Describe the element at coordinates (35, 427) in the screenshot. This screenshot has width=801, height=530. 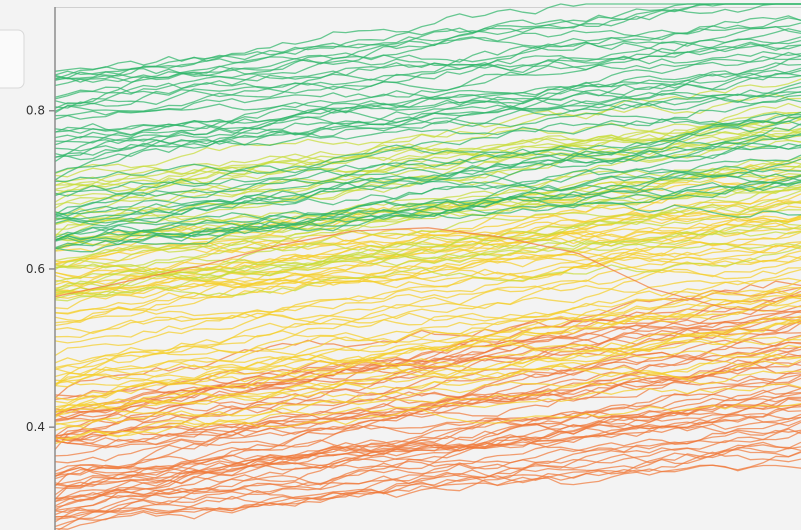
I see `y-tick-label: 0.4` at that location.